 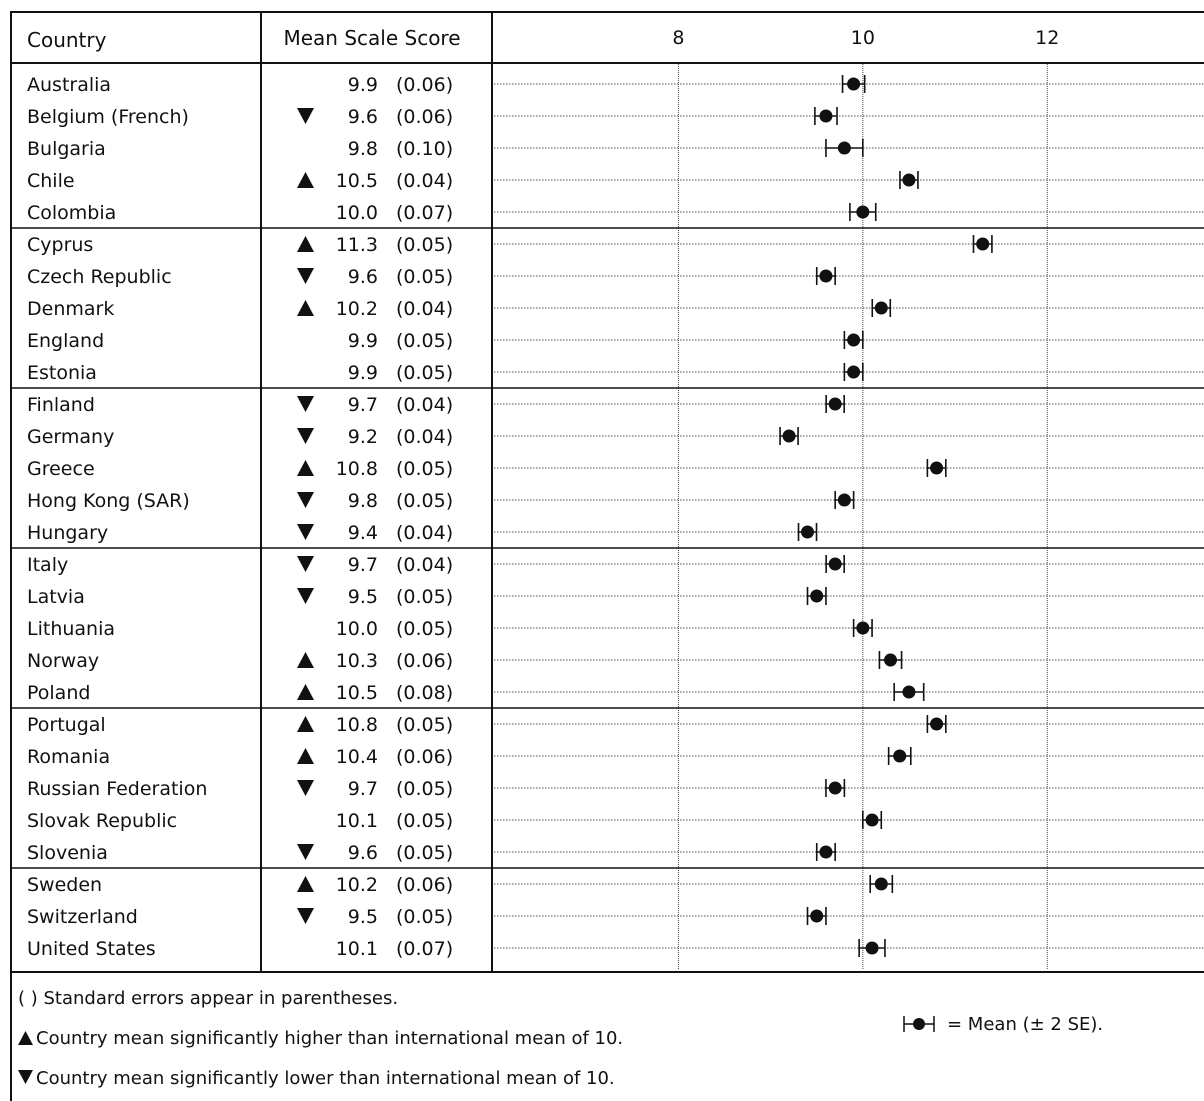 I want to click on table-row: Slovenia 9.6 (0.05), so click(x=615, y=853).